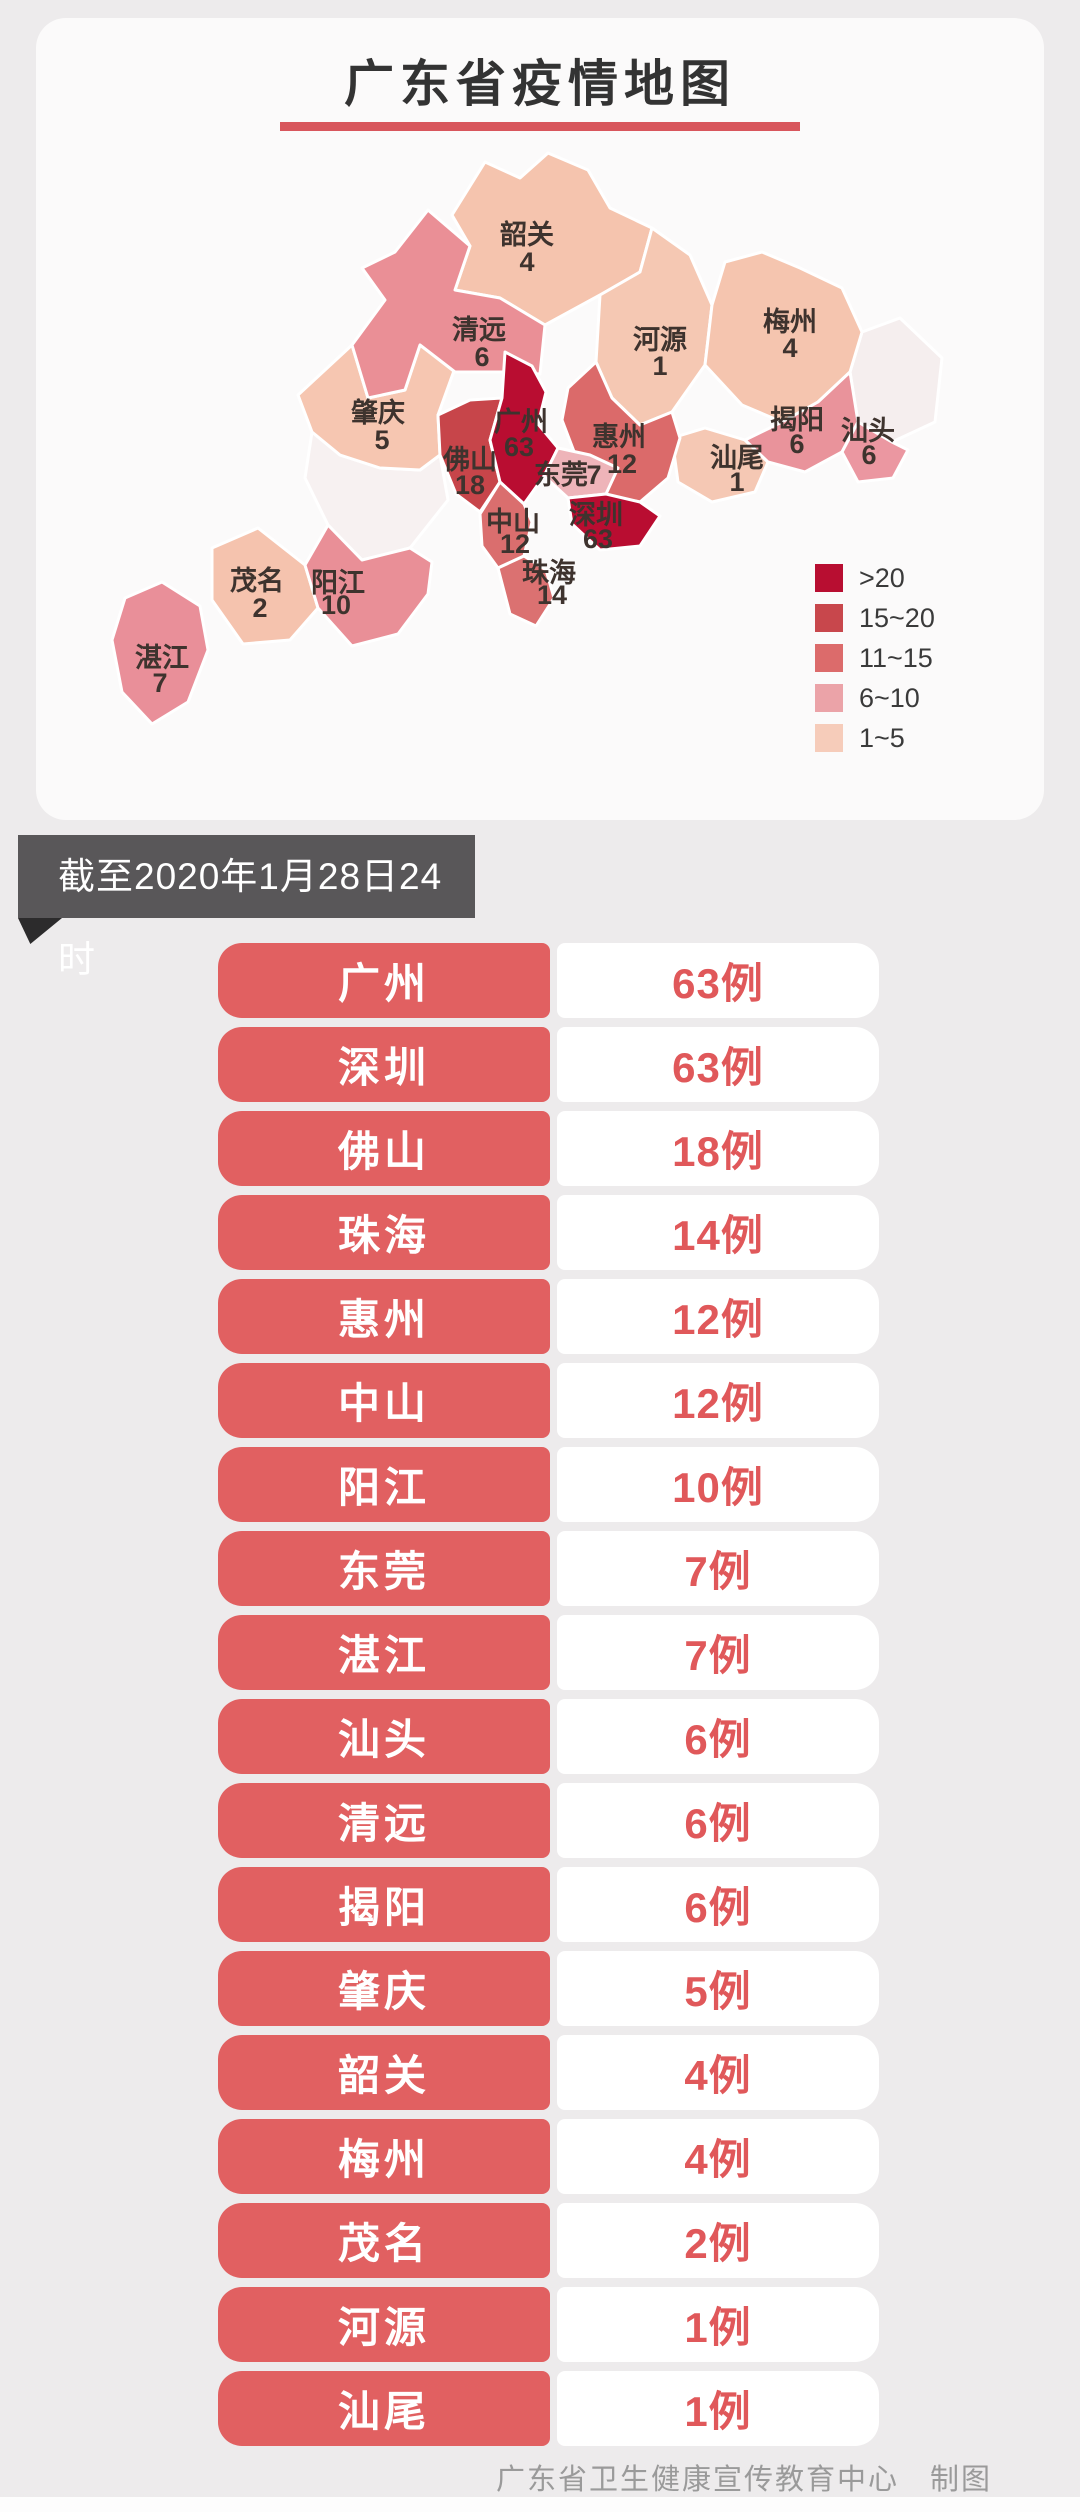 This screenshot has width=1080, height=2512. Describe the element at coordinates (515, 544) in the screenshot. I see `map-region-value-zhongshan: 12` at that location.